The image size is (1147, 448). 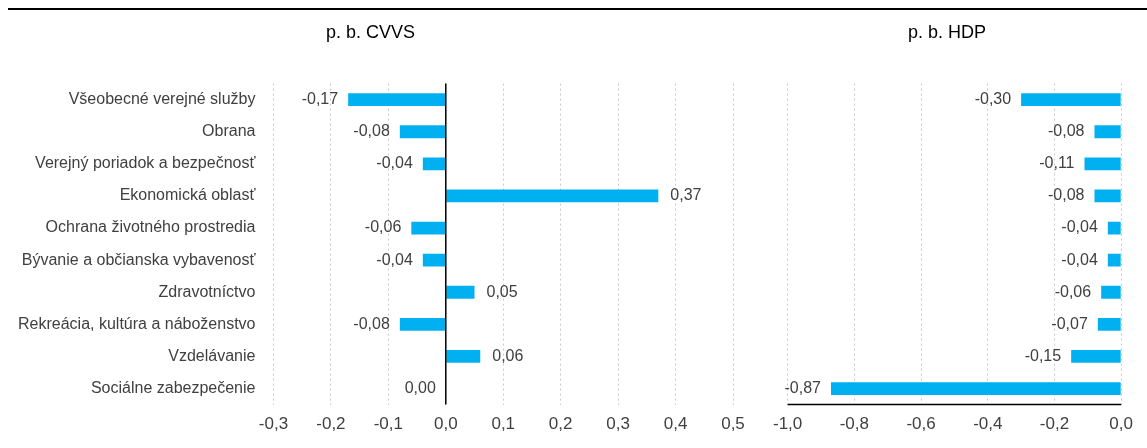 What do you see at coordinates (229, 131) in the screenshot?
I see `y-tick-label: Obrana` at bounding box center [229, 131].